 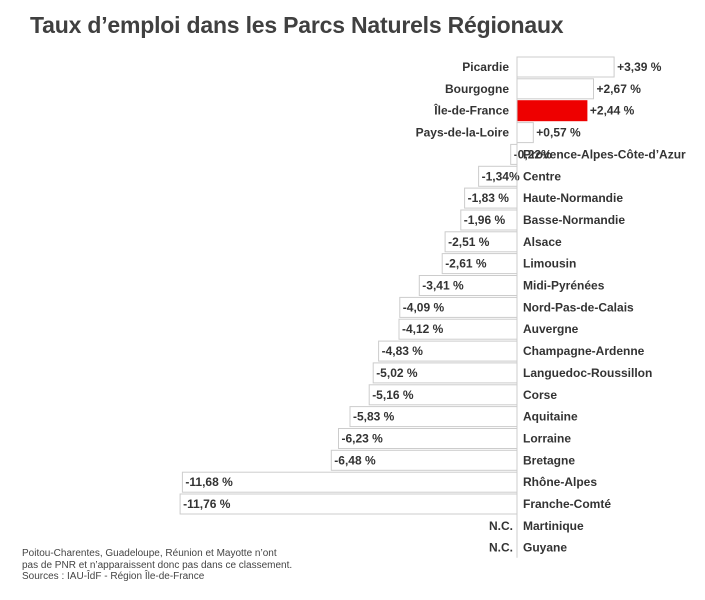 What do you see at coordinates (471, 110) in the screenshot?
I see `category-label-ile-de-france: Île-de-France` at bounding box center [471, 110].